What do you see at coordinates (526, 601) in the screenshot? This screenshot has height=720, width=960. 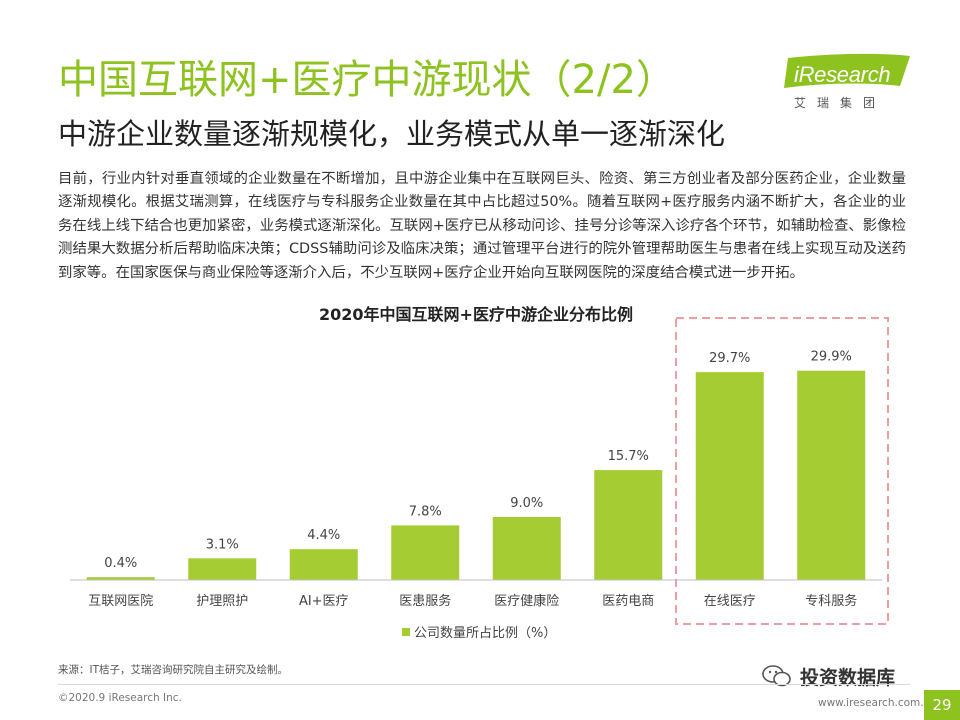 I see `category-label-4: 医疗健康险` at bounding box center [526, 601].